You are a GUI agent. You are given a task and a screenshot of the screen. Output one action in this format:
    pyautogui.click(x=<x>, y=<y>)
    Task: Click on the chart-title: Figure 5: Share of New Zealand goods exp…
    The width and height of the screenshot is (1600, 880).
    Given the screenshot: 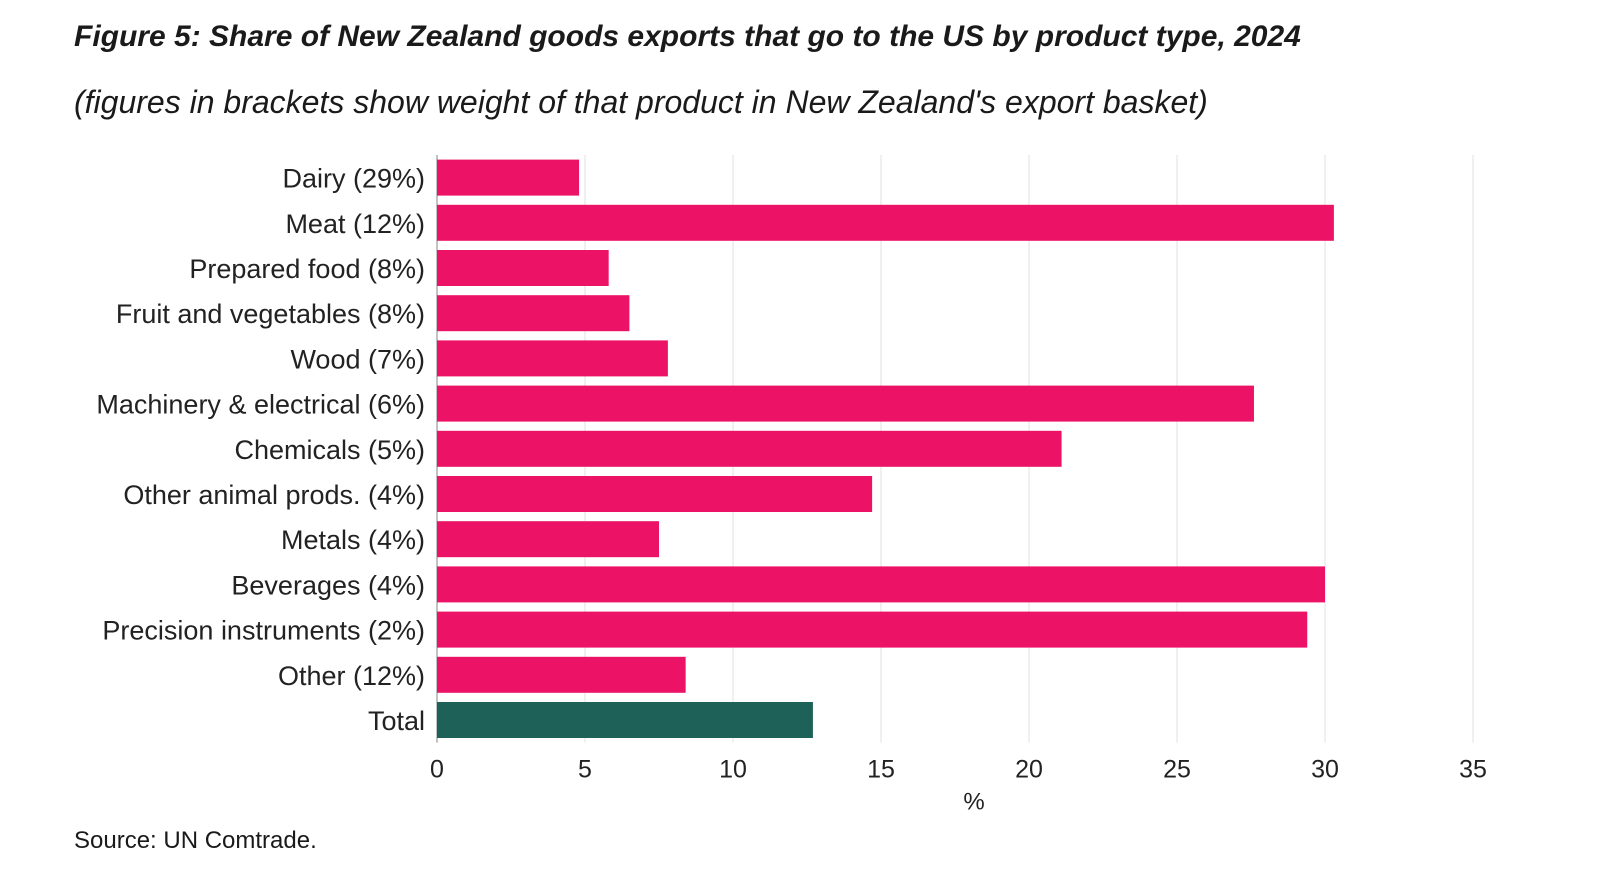 What is the action you would take?
    pyautogui.click(x=687, y=36)
    